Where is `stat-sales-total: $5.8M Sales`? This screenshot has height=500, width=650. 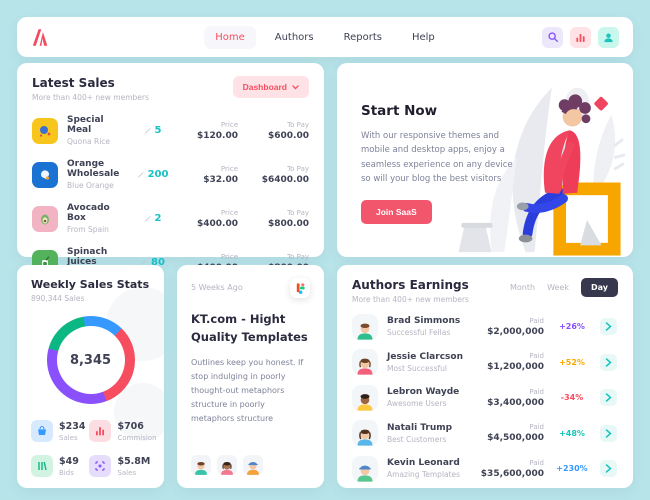 stat-sales-total: $5.8M Sales is located at coordinates (122, 466).